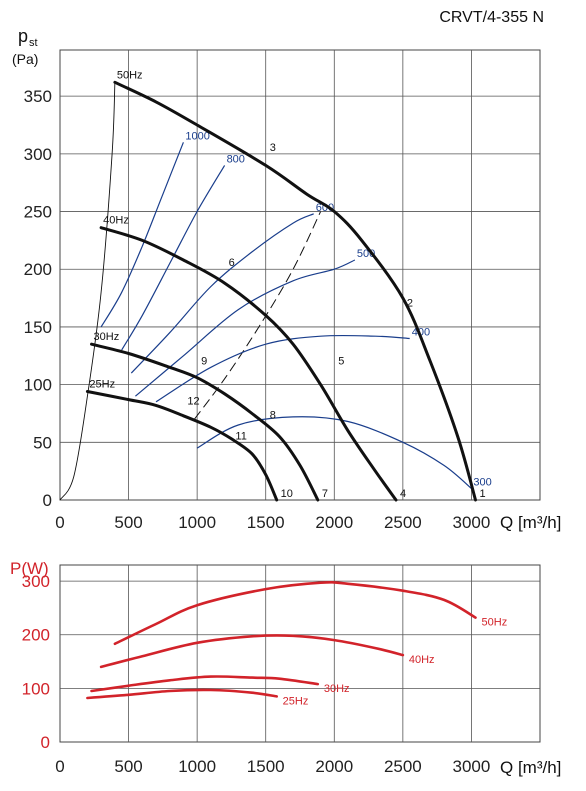 The height and width of the screenshot is (791, 586). I want to click on efficiency-label-300: 300, so click(482, 482).